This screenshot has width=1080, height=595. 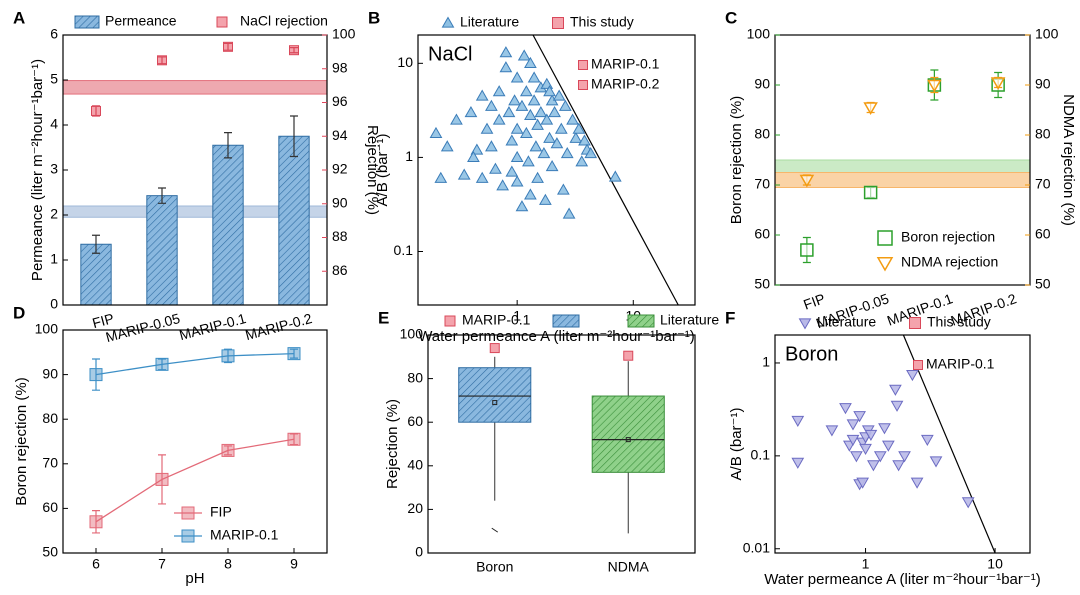 I want to click on annotation: NaCl, so click(x=450, y=54).